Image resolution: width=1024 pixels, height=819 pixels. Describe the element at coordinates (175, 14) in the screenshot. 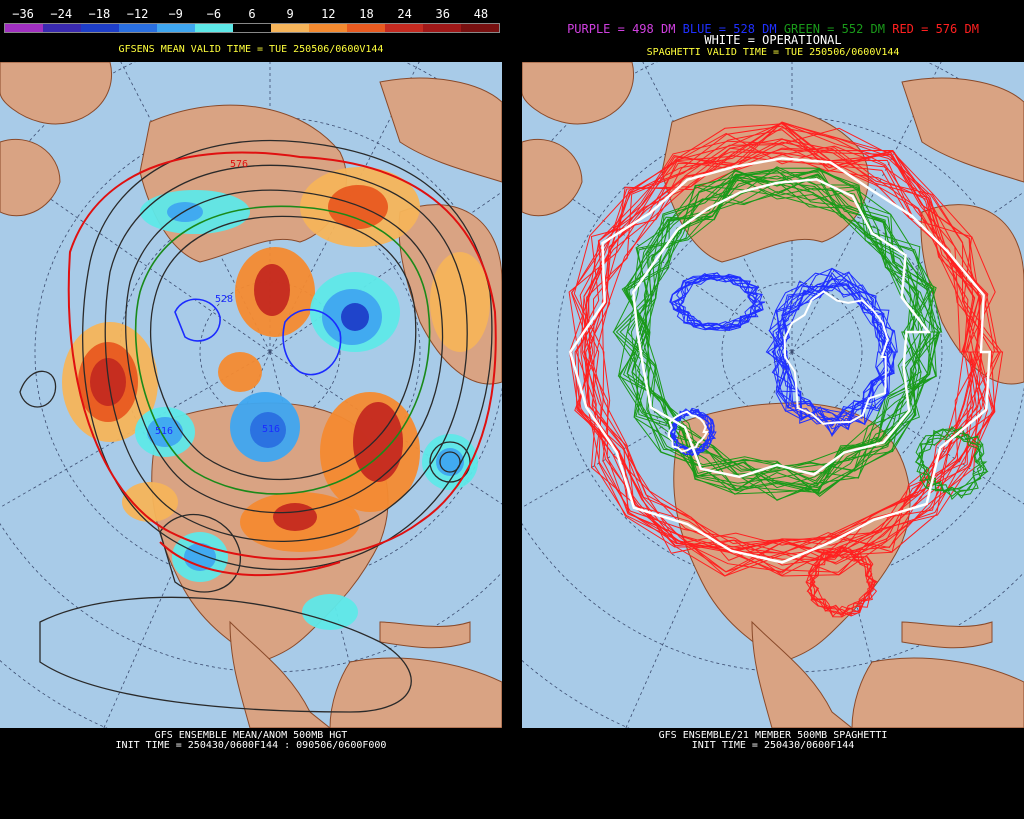

I see `colorbar-label: −9` at that location.